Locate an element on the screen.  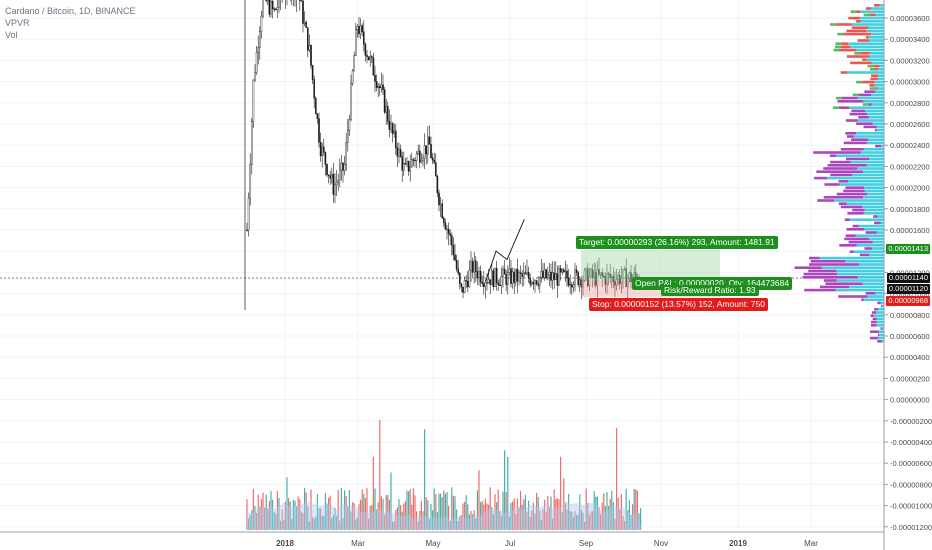
time-axis: 2018 Mar May Jul Sep Nov 2019 Mar is located at coordinates (547, 543).